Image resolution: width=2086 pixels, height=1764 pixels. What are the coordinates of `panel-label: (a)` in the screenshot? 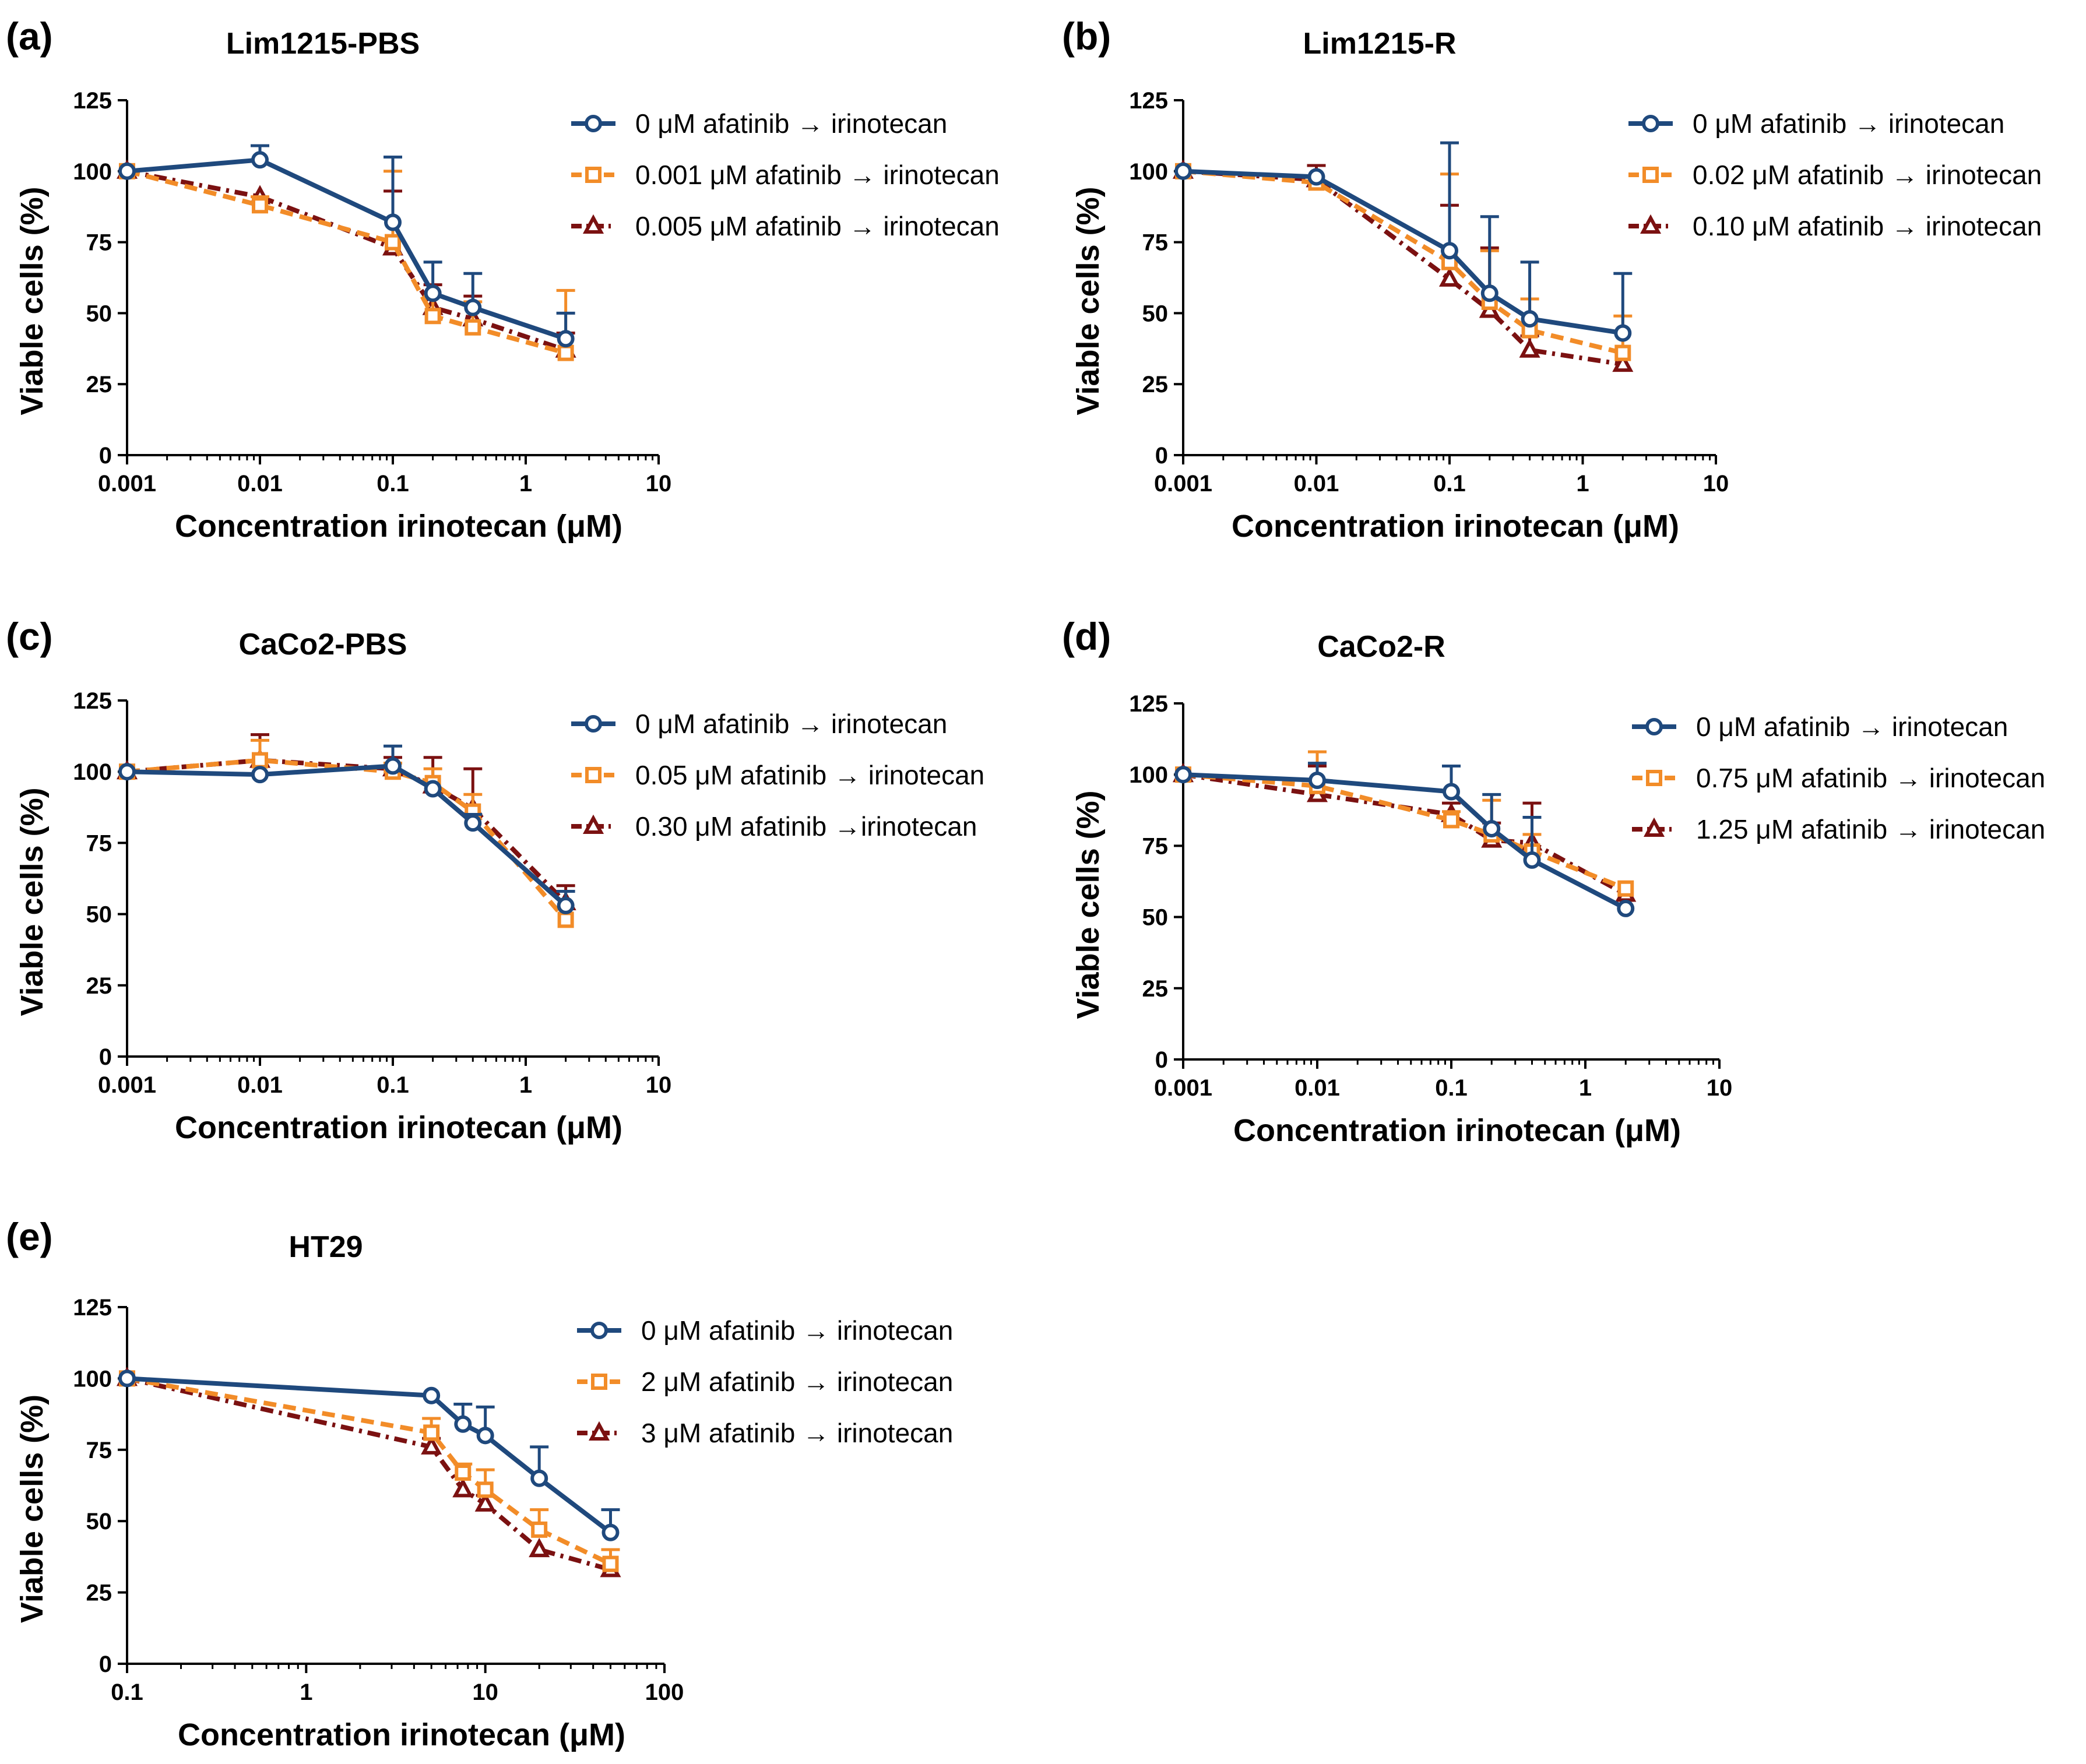 It's located at (29, 36).